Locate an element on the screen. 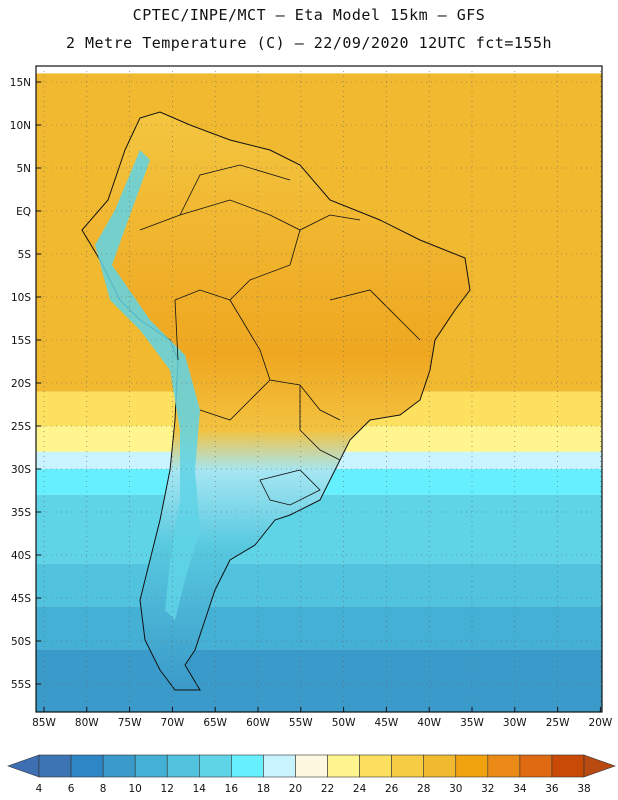  longitude-label: 65W is located at coordinates (215, 723).